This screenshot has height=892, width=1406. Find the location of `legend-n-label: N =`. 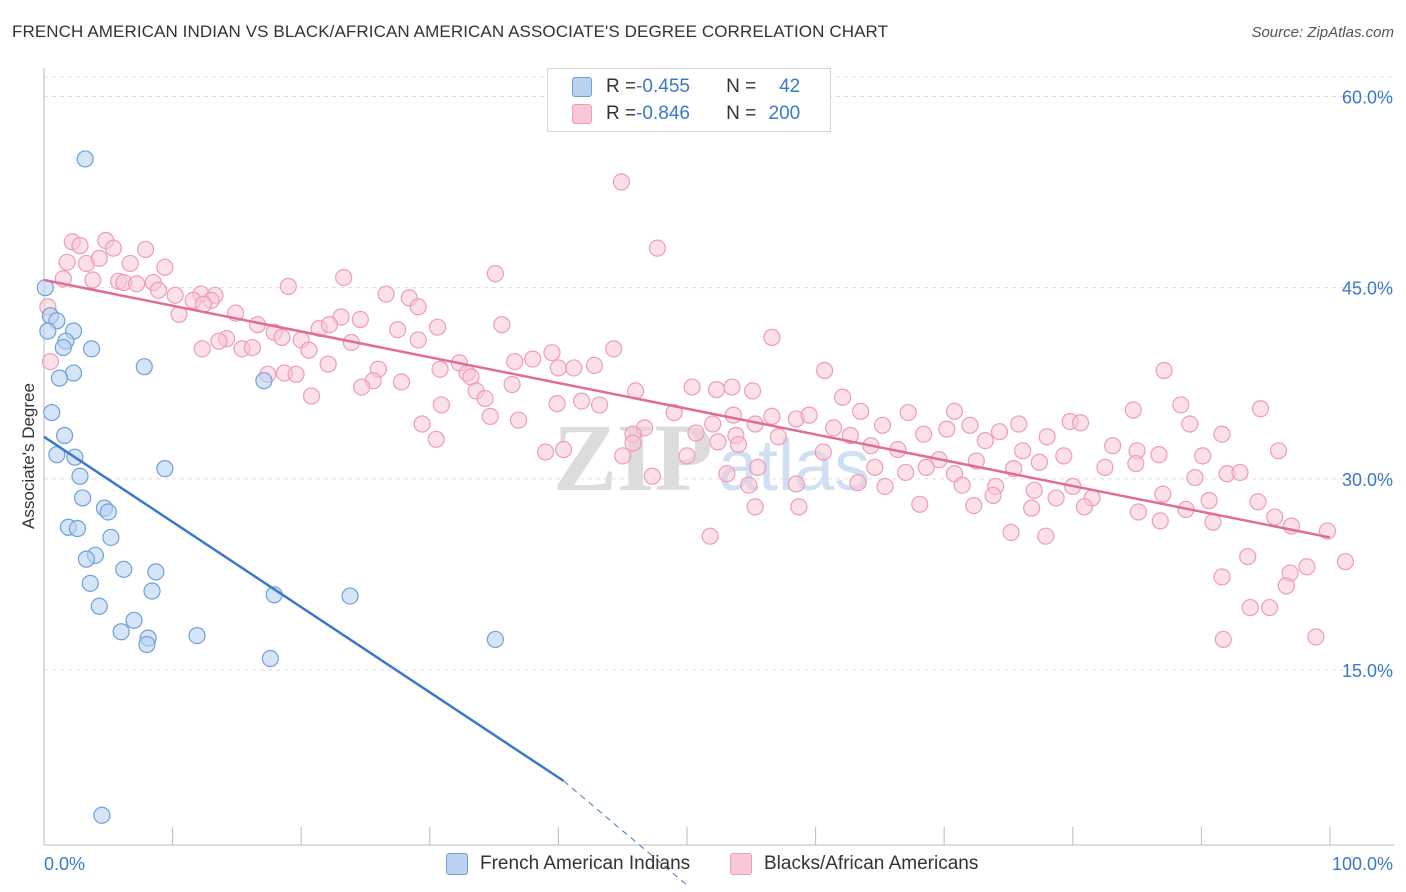

legend-n-label: N = is located at coordinates (741, 86).